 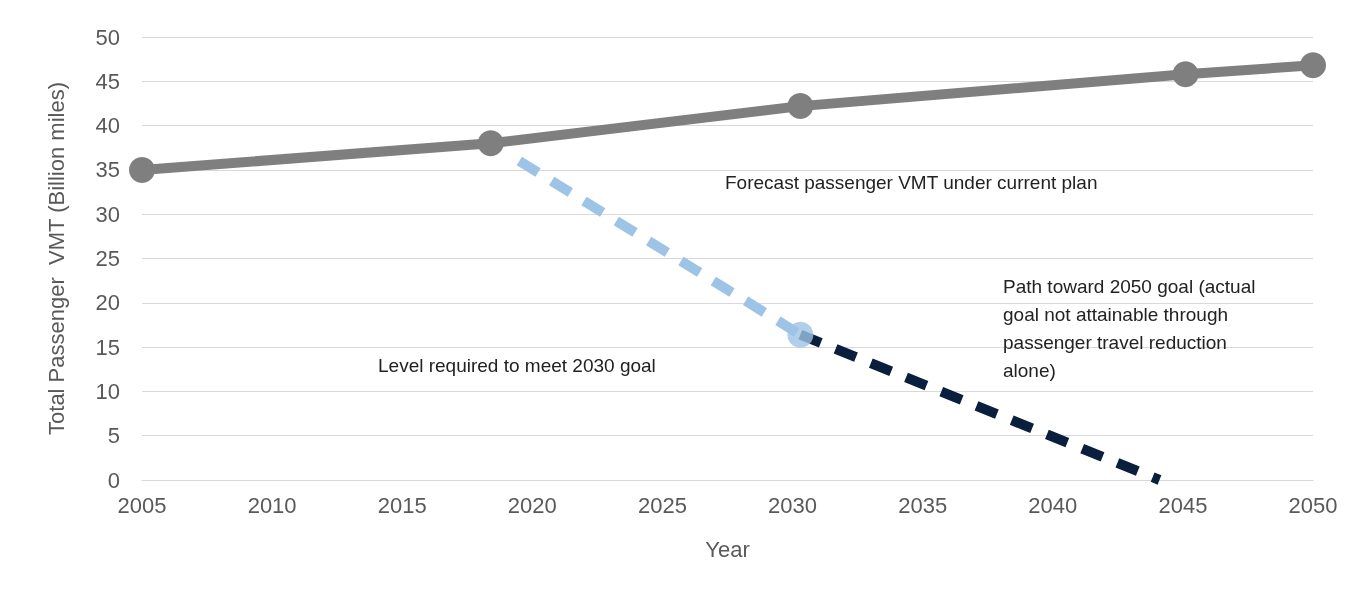 I want to click on y-tick-label: 45, so click(x=107, y=81).